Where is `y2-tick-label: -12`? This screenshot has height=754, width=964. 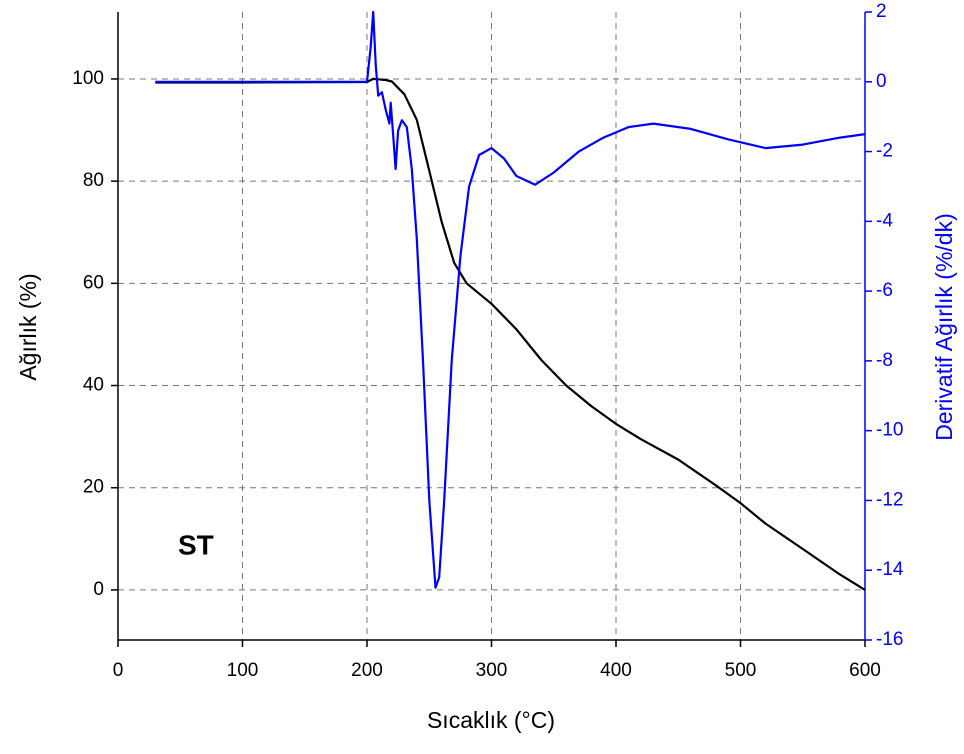
y2-tick-label: -12 is located at coordinates (889, 499).